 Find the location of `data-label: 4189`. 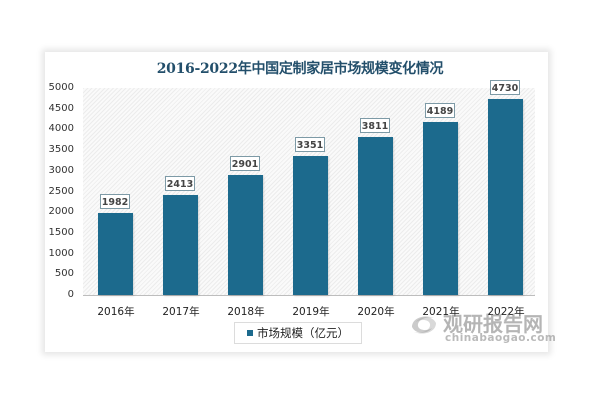

data-label: 4189 is located at coordinates (440, 110).